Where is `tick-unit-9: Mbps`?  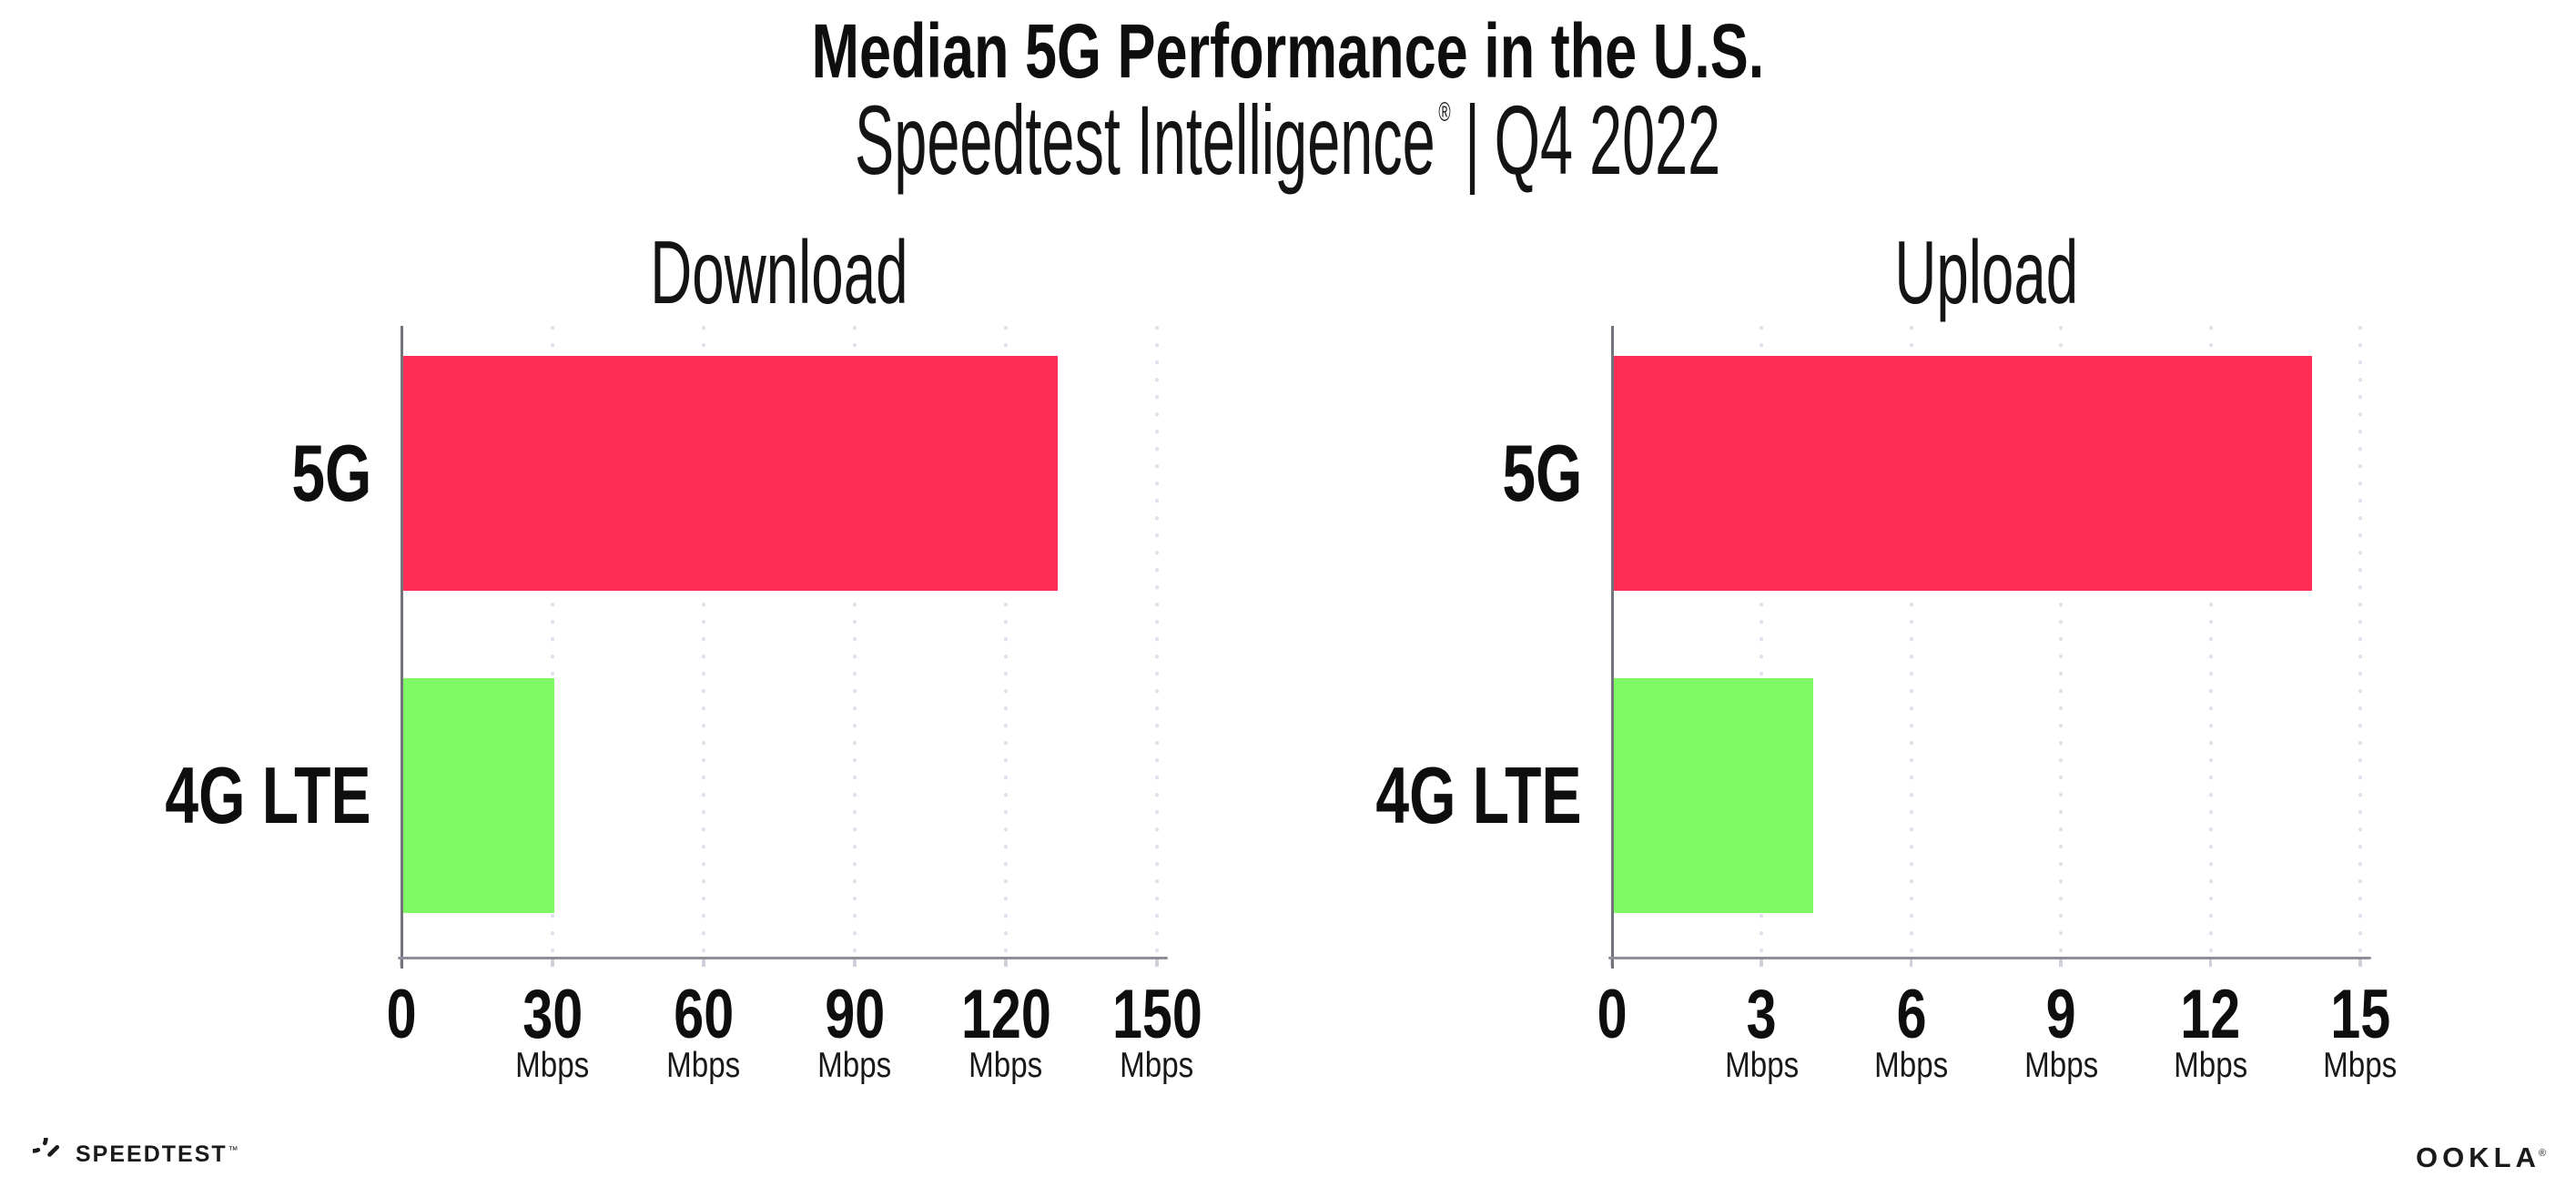 tick-unit-9: Mbps is located at coordinates (2061, 1066).